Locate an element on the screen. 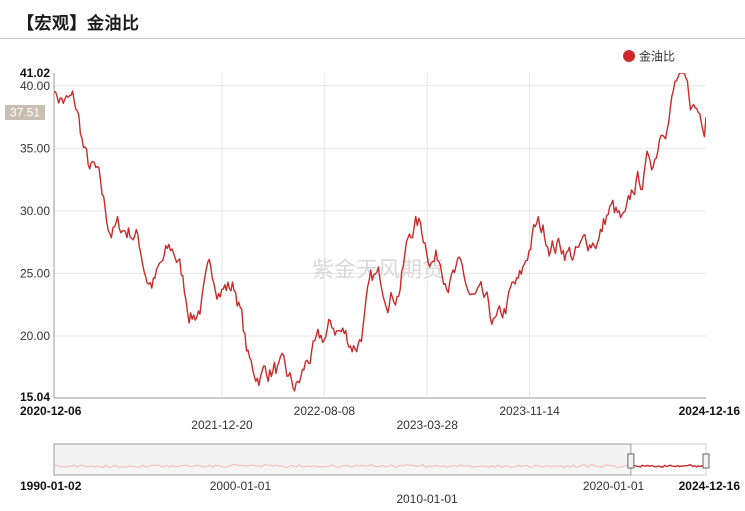 This screenshot has height=511, width=745. navigator-tick-label: 1990-01-02 is located at coordinates (51, 486).